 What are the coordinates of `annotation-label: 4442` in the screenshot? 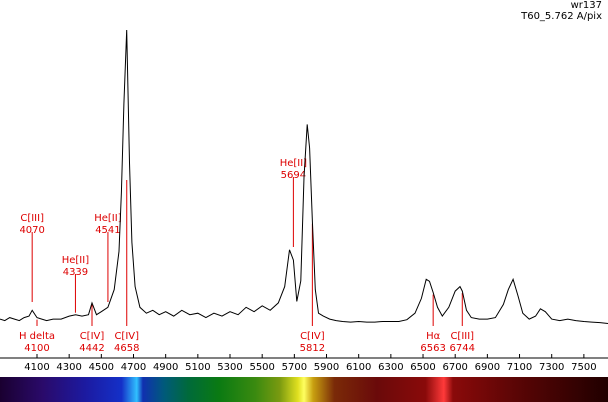 It's located at (91, 348).